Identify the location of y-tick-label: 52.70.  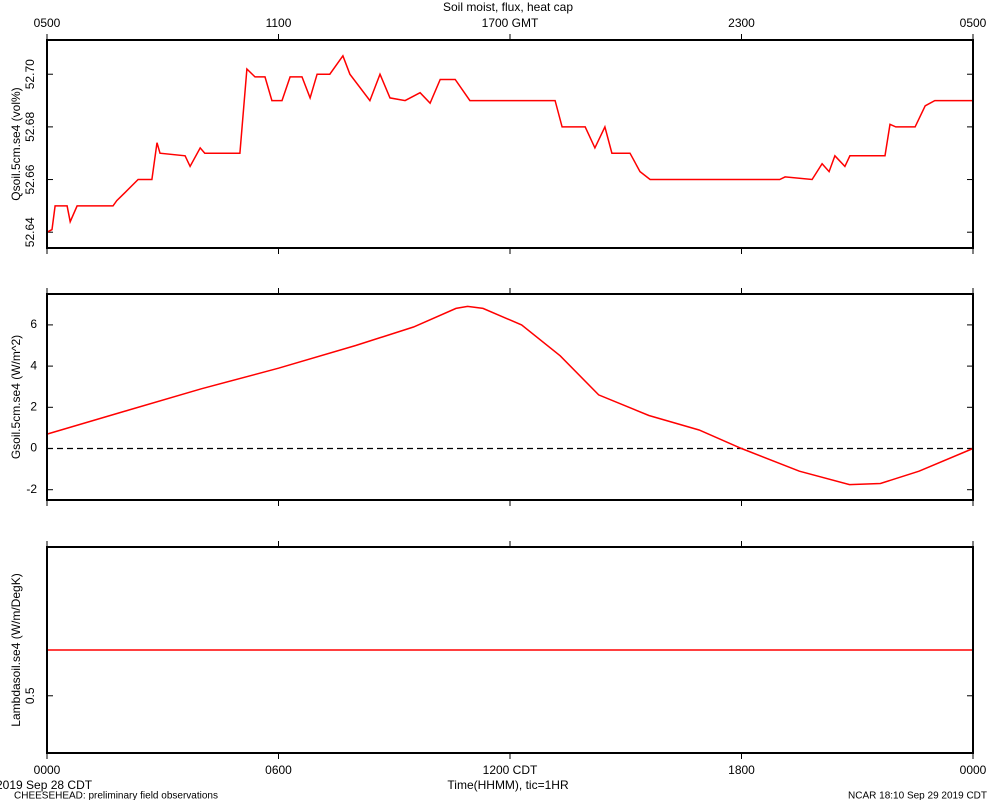
(30, 74).